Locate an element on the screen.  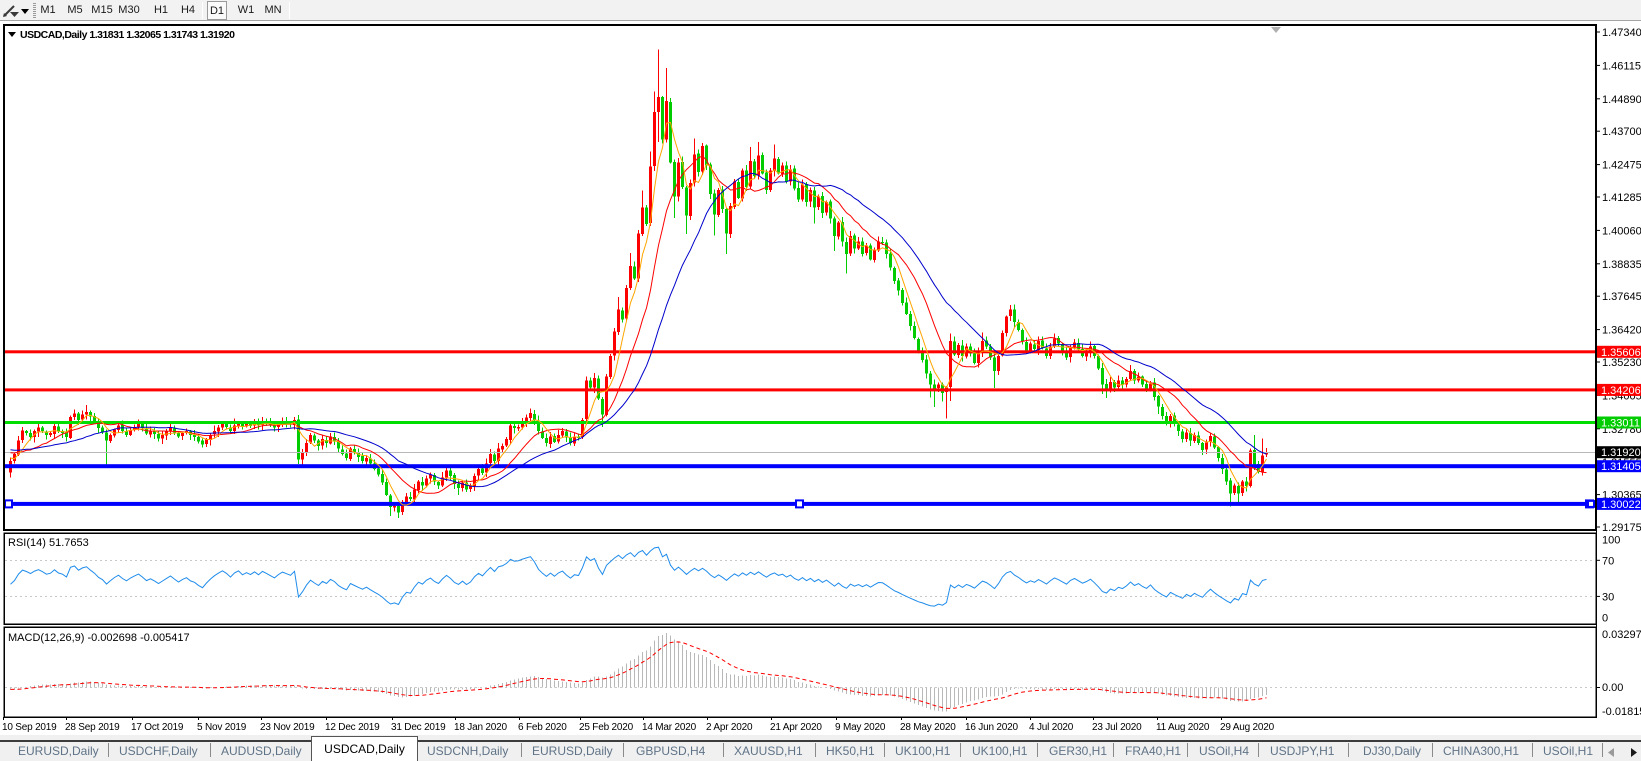
svg-text: 100 is located at coordinates (1611, 541).